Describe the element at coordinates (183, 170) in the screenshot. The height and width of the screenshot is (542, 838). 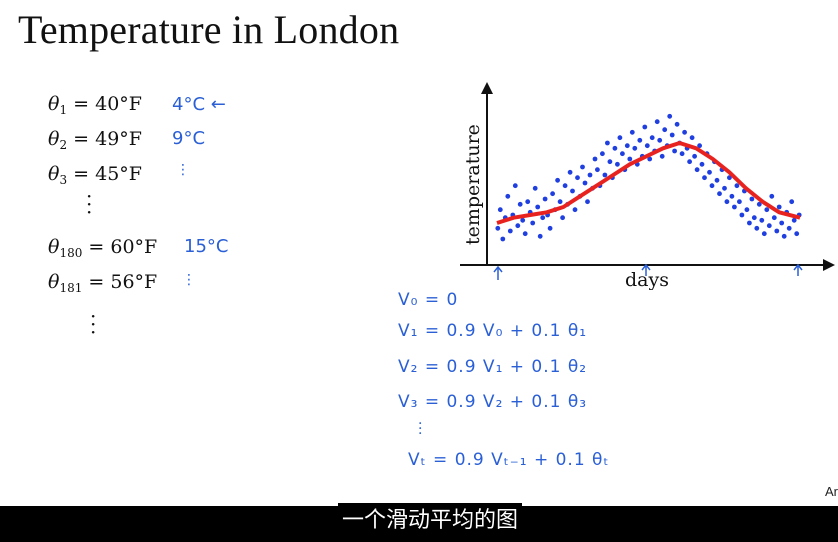
I see `note-3: ⋮` at that location.